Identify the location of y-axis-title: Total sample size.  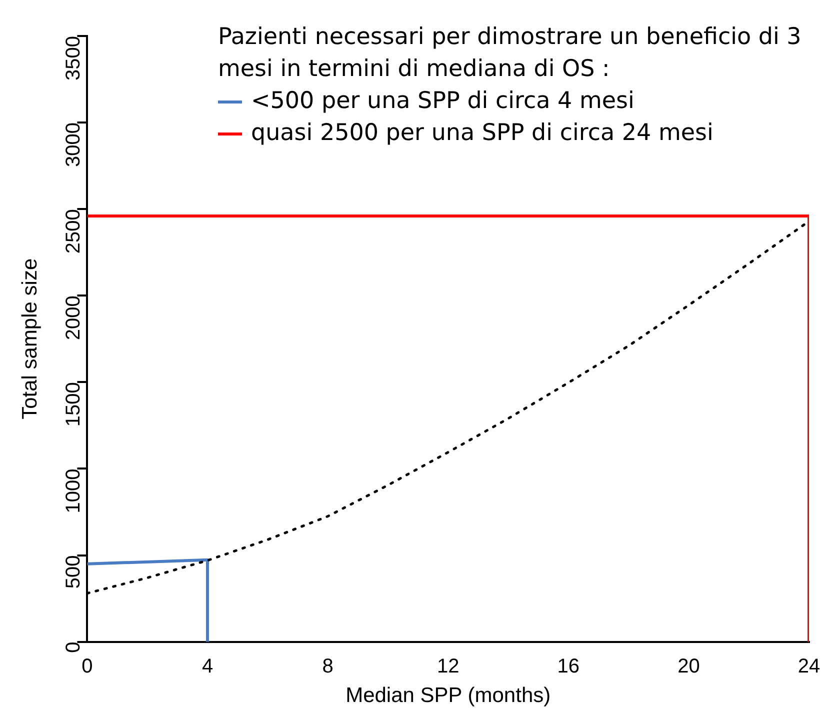
(30, 339).